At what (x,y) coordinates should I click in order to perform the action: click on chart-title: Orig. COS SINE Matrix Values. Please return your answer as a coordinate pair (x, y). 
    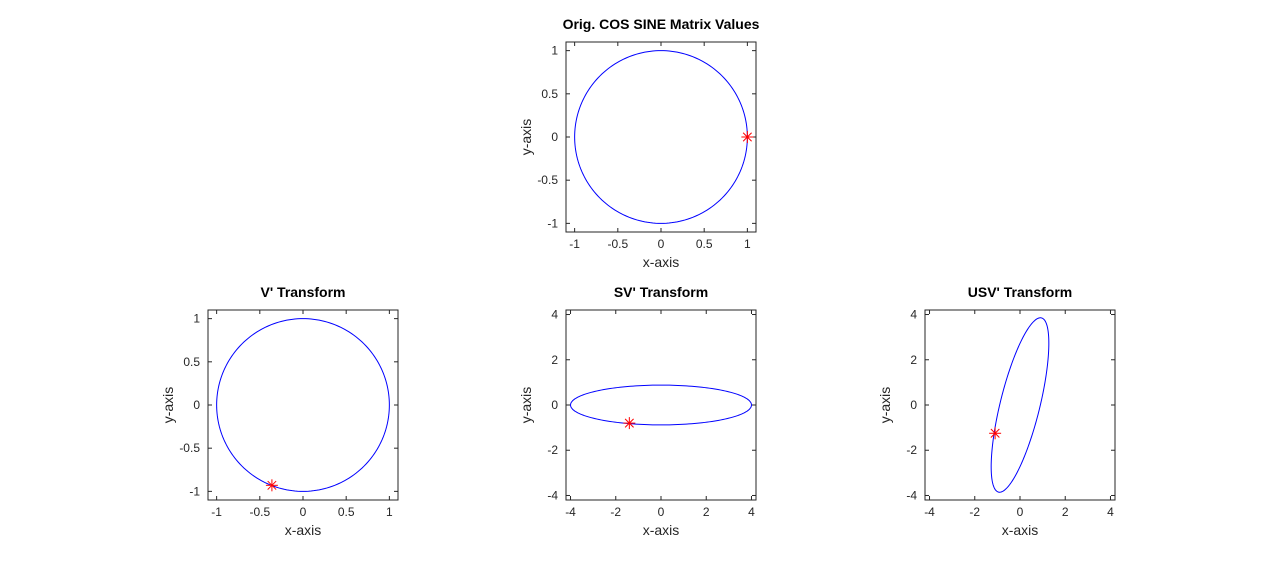
    Looking at the image, I should click on (661, 24).